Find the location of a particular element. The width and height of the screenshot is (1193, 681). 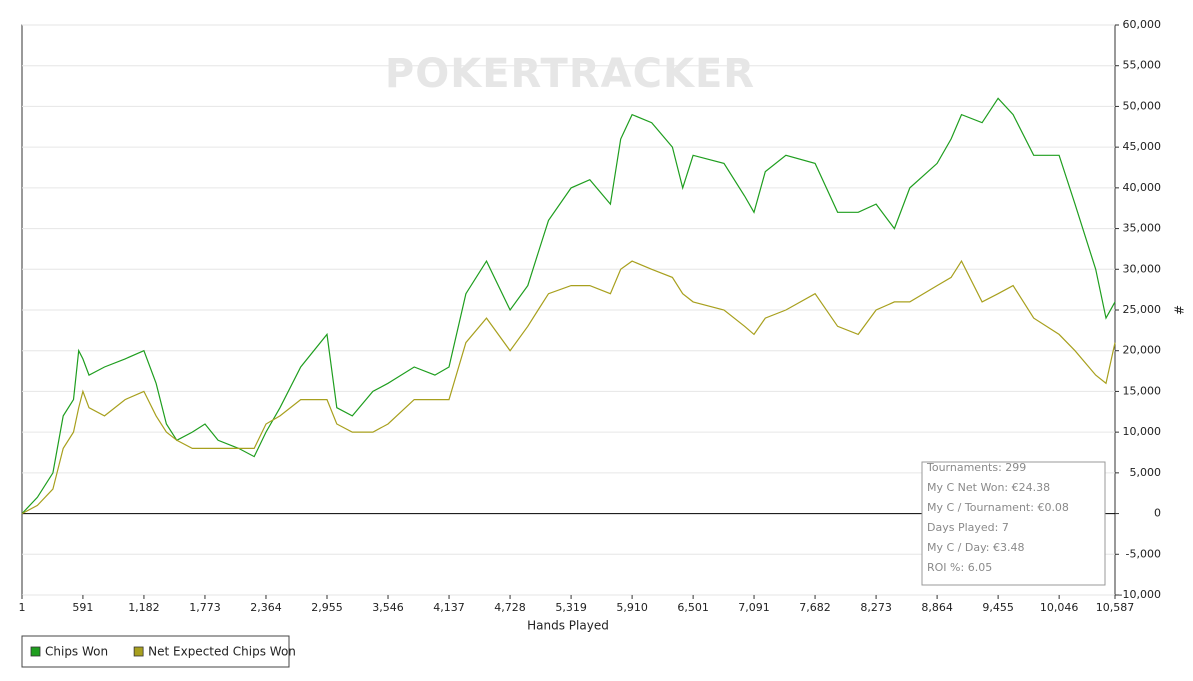

watermark: POKERTRACKER is located at coordinates (570, 74).